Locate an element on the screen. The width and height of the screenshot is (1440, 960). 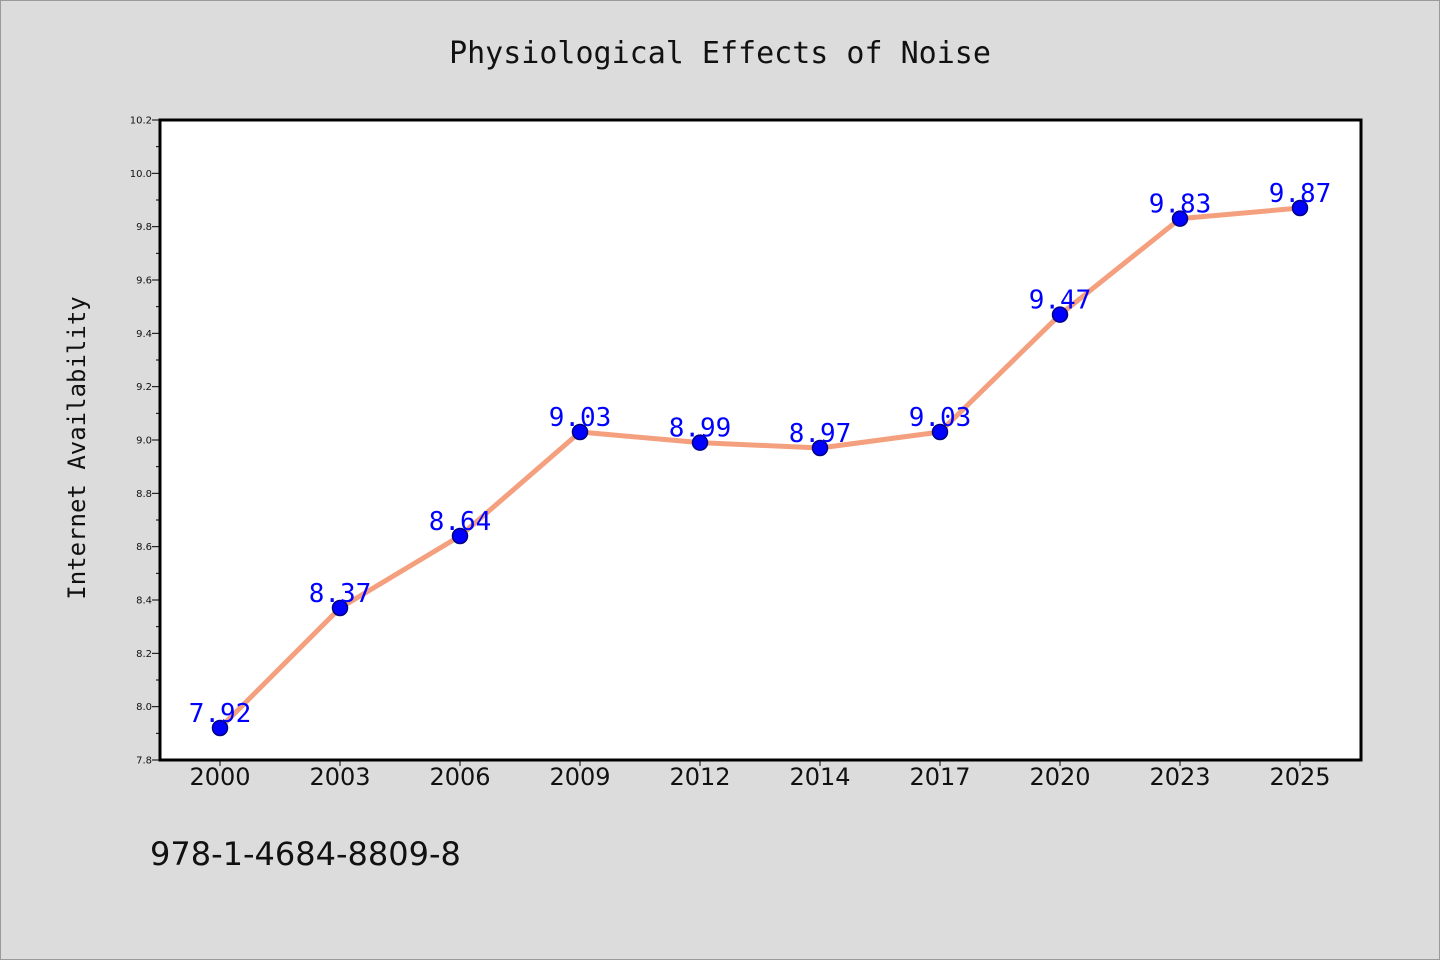
x-tick-label: 2003 is located at coordinates (339, 777).